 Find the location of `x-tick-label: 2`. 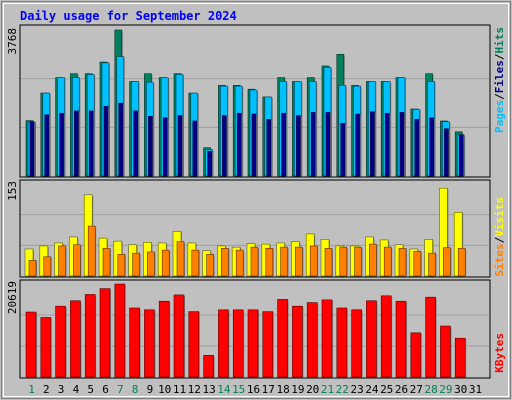

x-tick-label: 2 is located at coordinates (46, 389).